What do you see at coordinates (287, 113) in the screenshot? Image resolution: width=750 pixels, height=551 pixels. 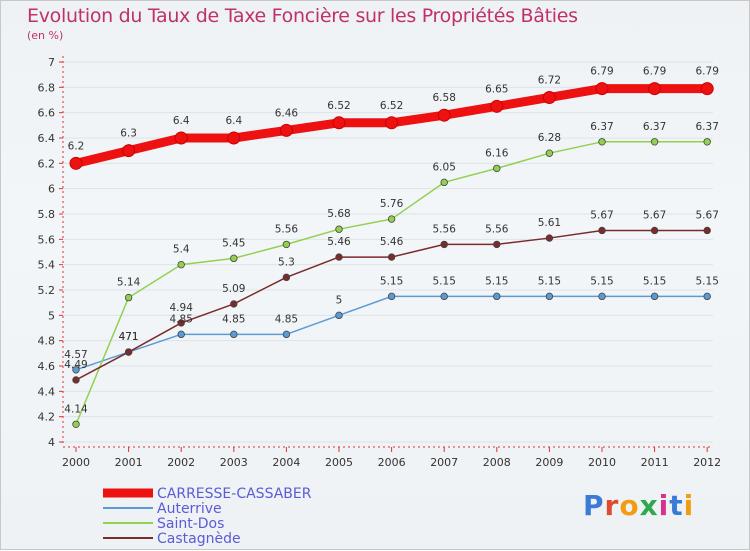 I see `data-label: 6.46` at bounding box center [287, 113].